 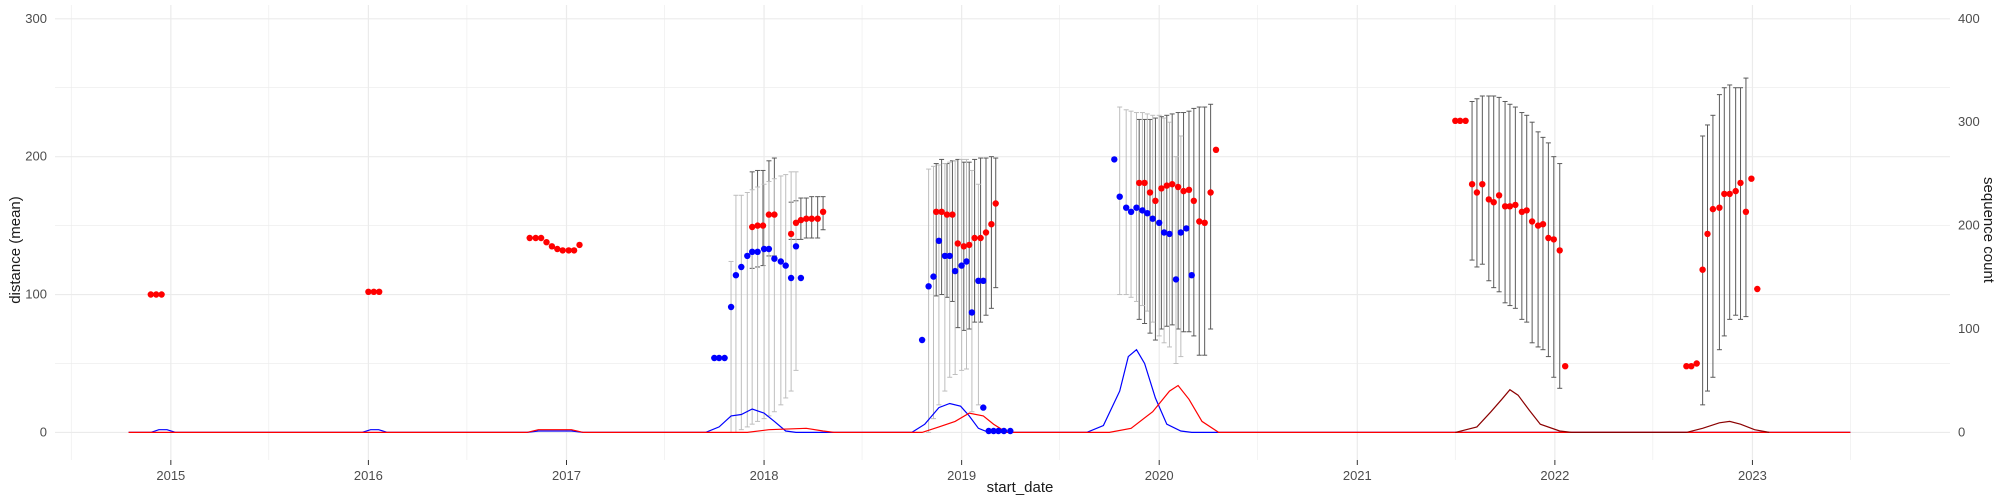 What do you see at coordinates (368, 475) in the screenshot?
I see `x-tick-label: 2016` at bounding box center [368, 475].